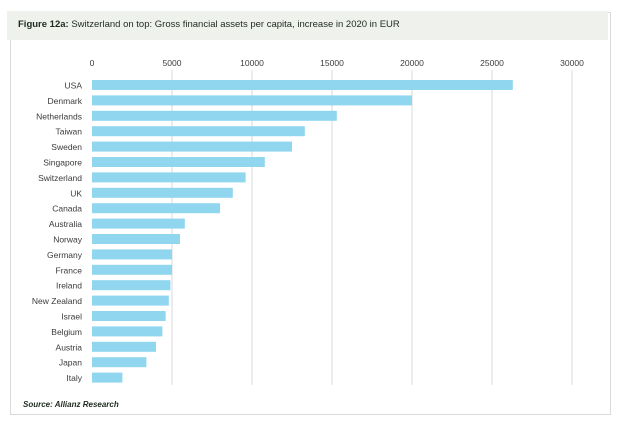 This screenshot has width=620, height=421. I want to click on category-label: France, so click(69, 270).